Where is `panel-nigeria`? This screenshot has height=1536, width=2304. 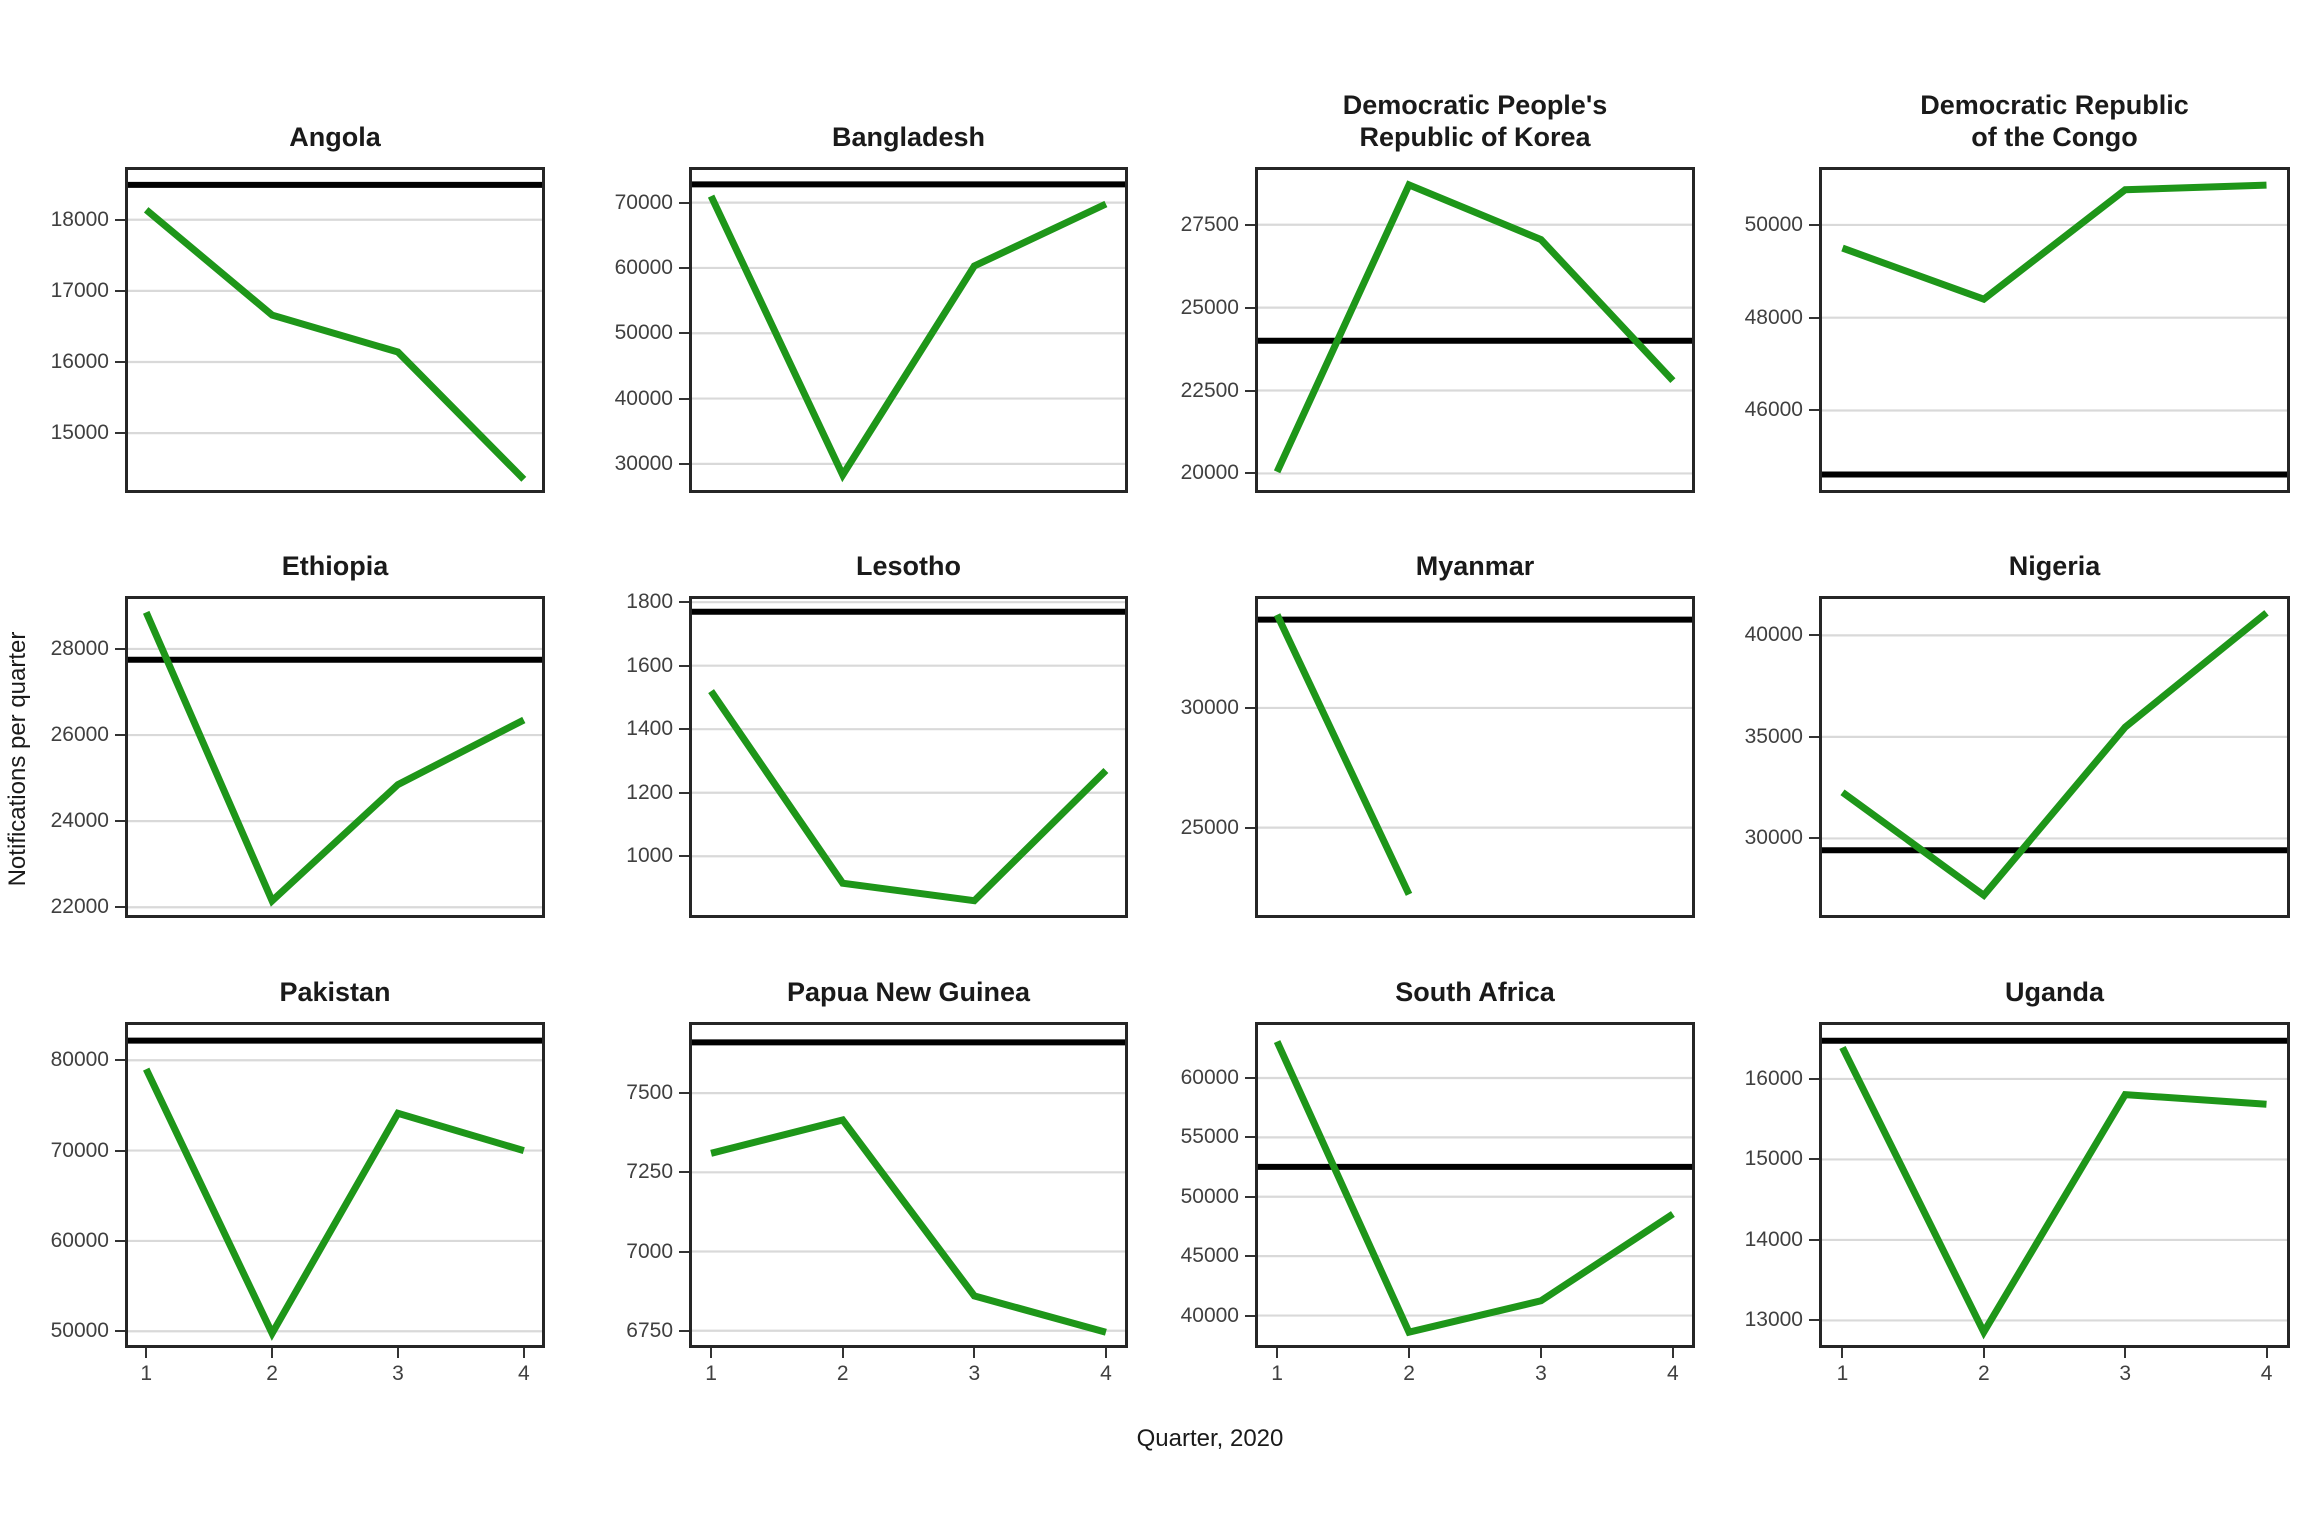 panel-nigeria is located at coordinates (2054, 757).